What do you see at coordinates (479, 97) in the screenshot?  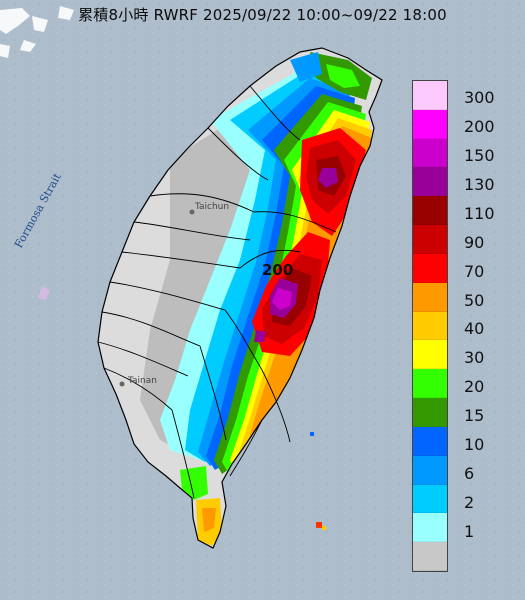 I see `legend-label: 300` at bounding box center [479, 97].